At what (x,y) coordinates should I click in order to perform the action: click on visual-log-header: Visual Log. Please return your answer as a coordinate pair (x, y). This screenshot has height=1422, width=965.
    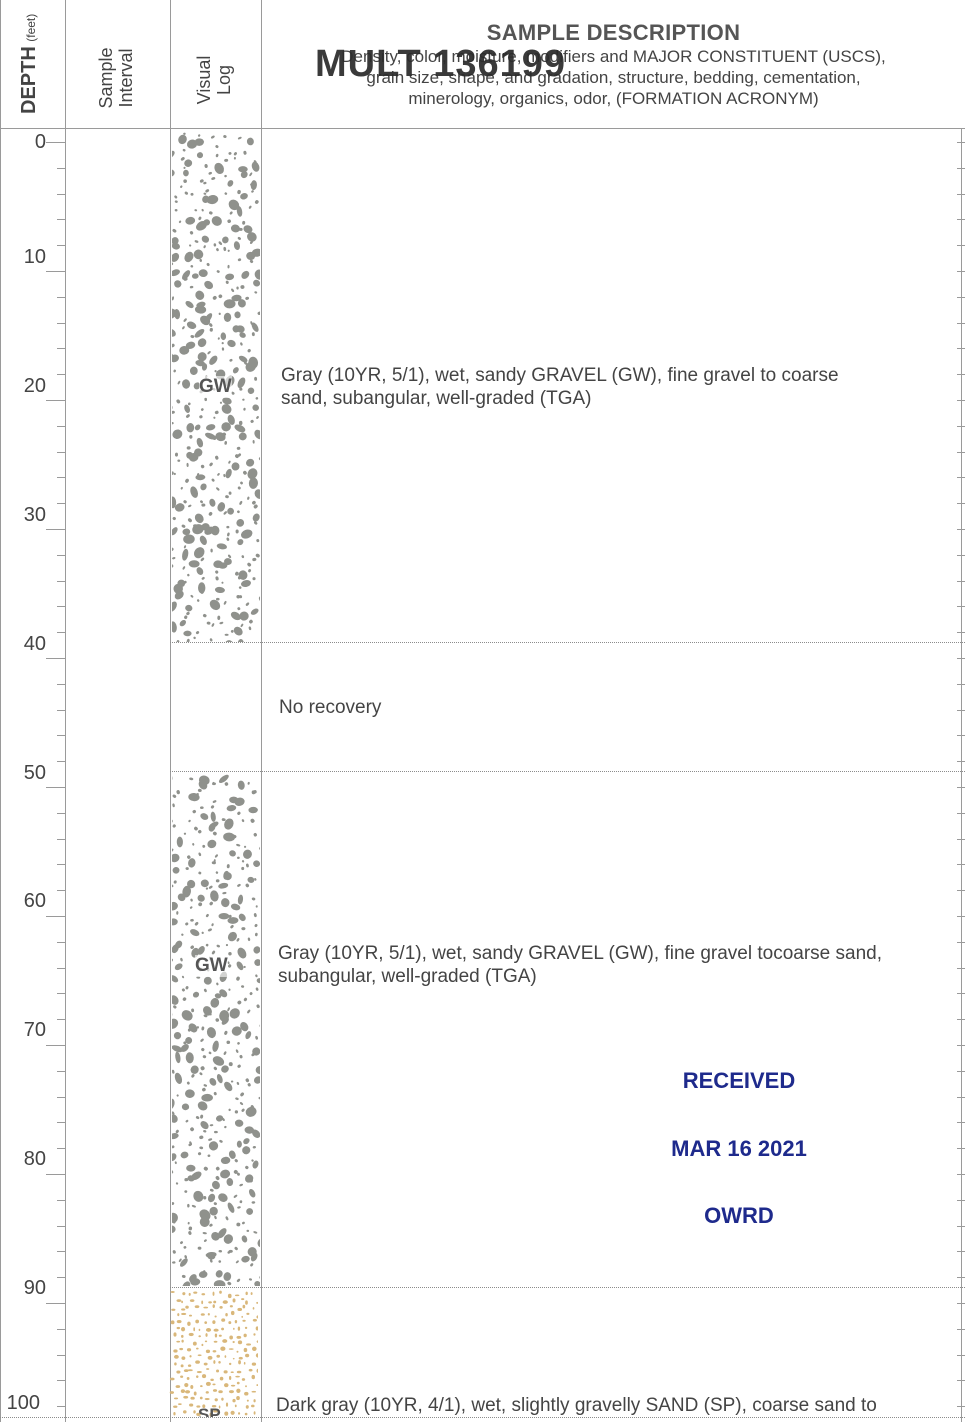
    Looking at the image, I should click on (216, 80).